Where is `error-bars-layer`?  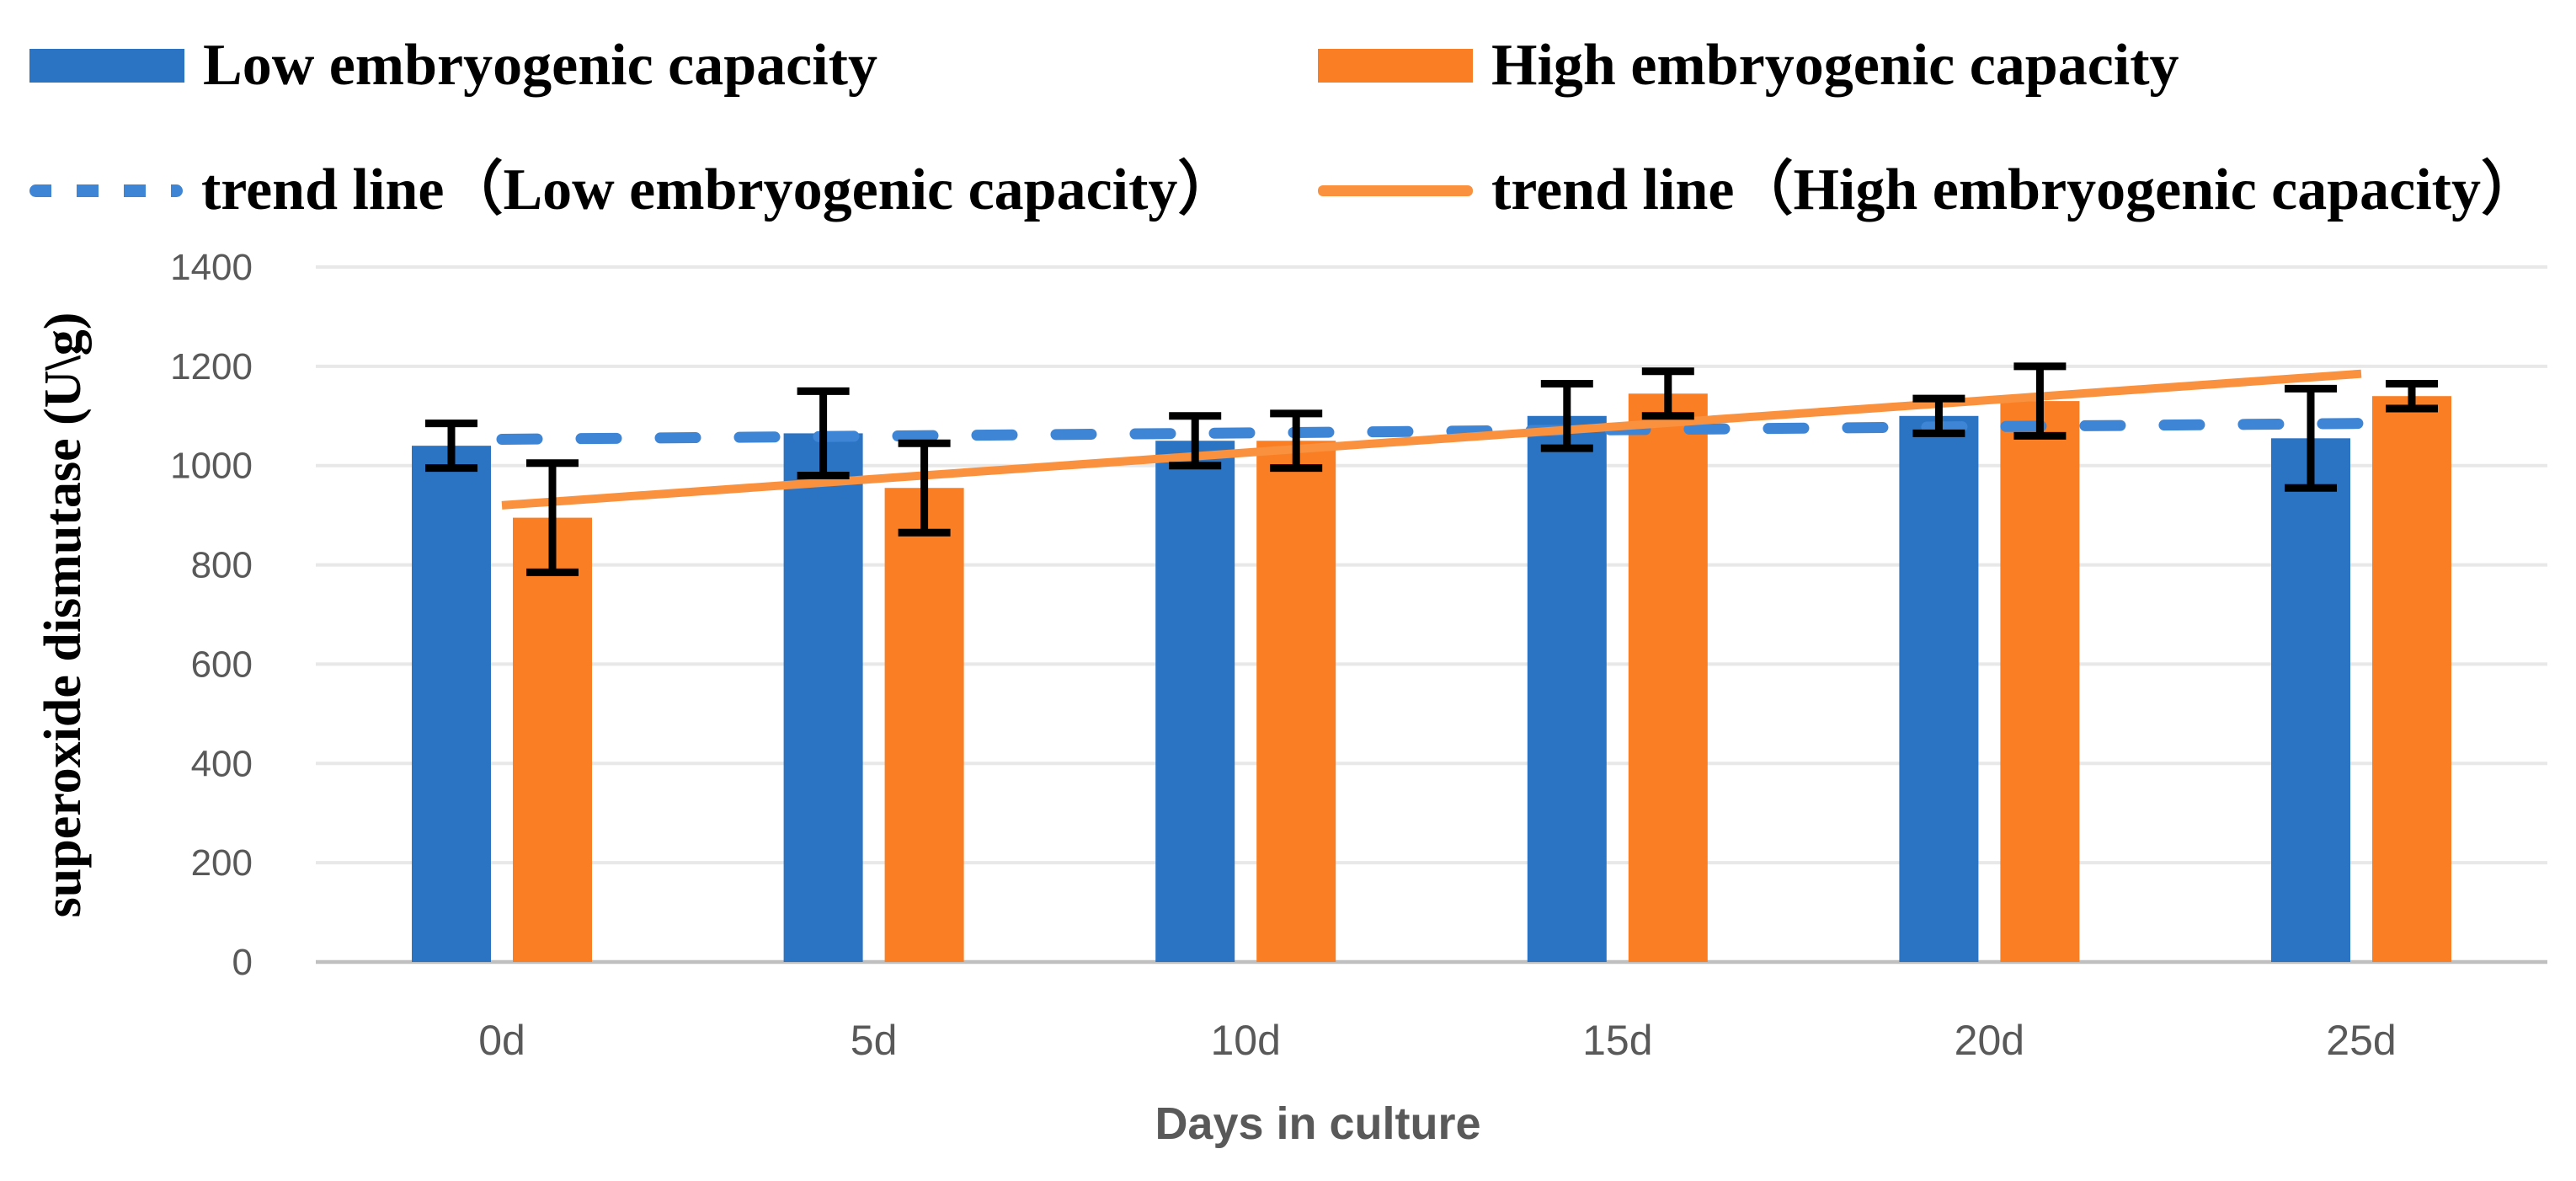
error-bars-layer is located at coordinates (1431, 469).